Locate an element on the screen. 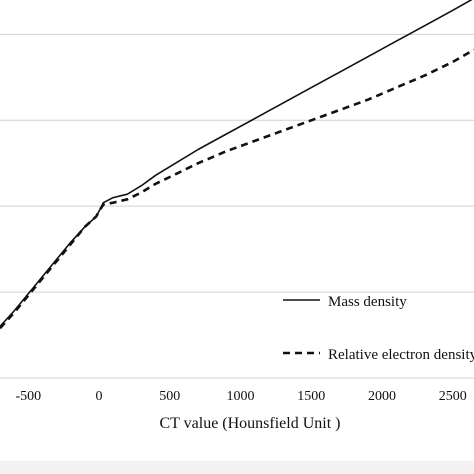  x-tick-label: -500 is located at coordinates (28, 396).